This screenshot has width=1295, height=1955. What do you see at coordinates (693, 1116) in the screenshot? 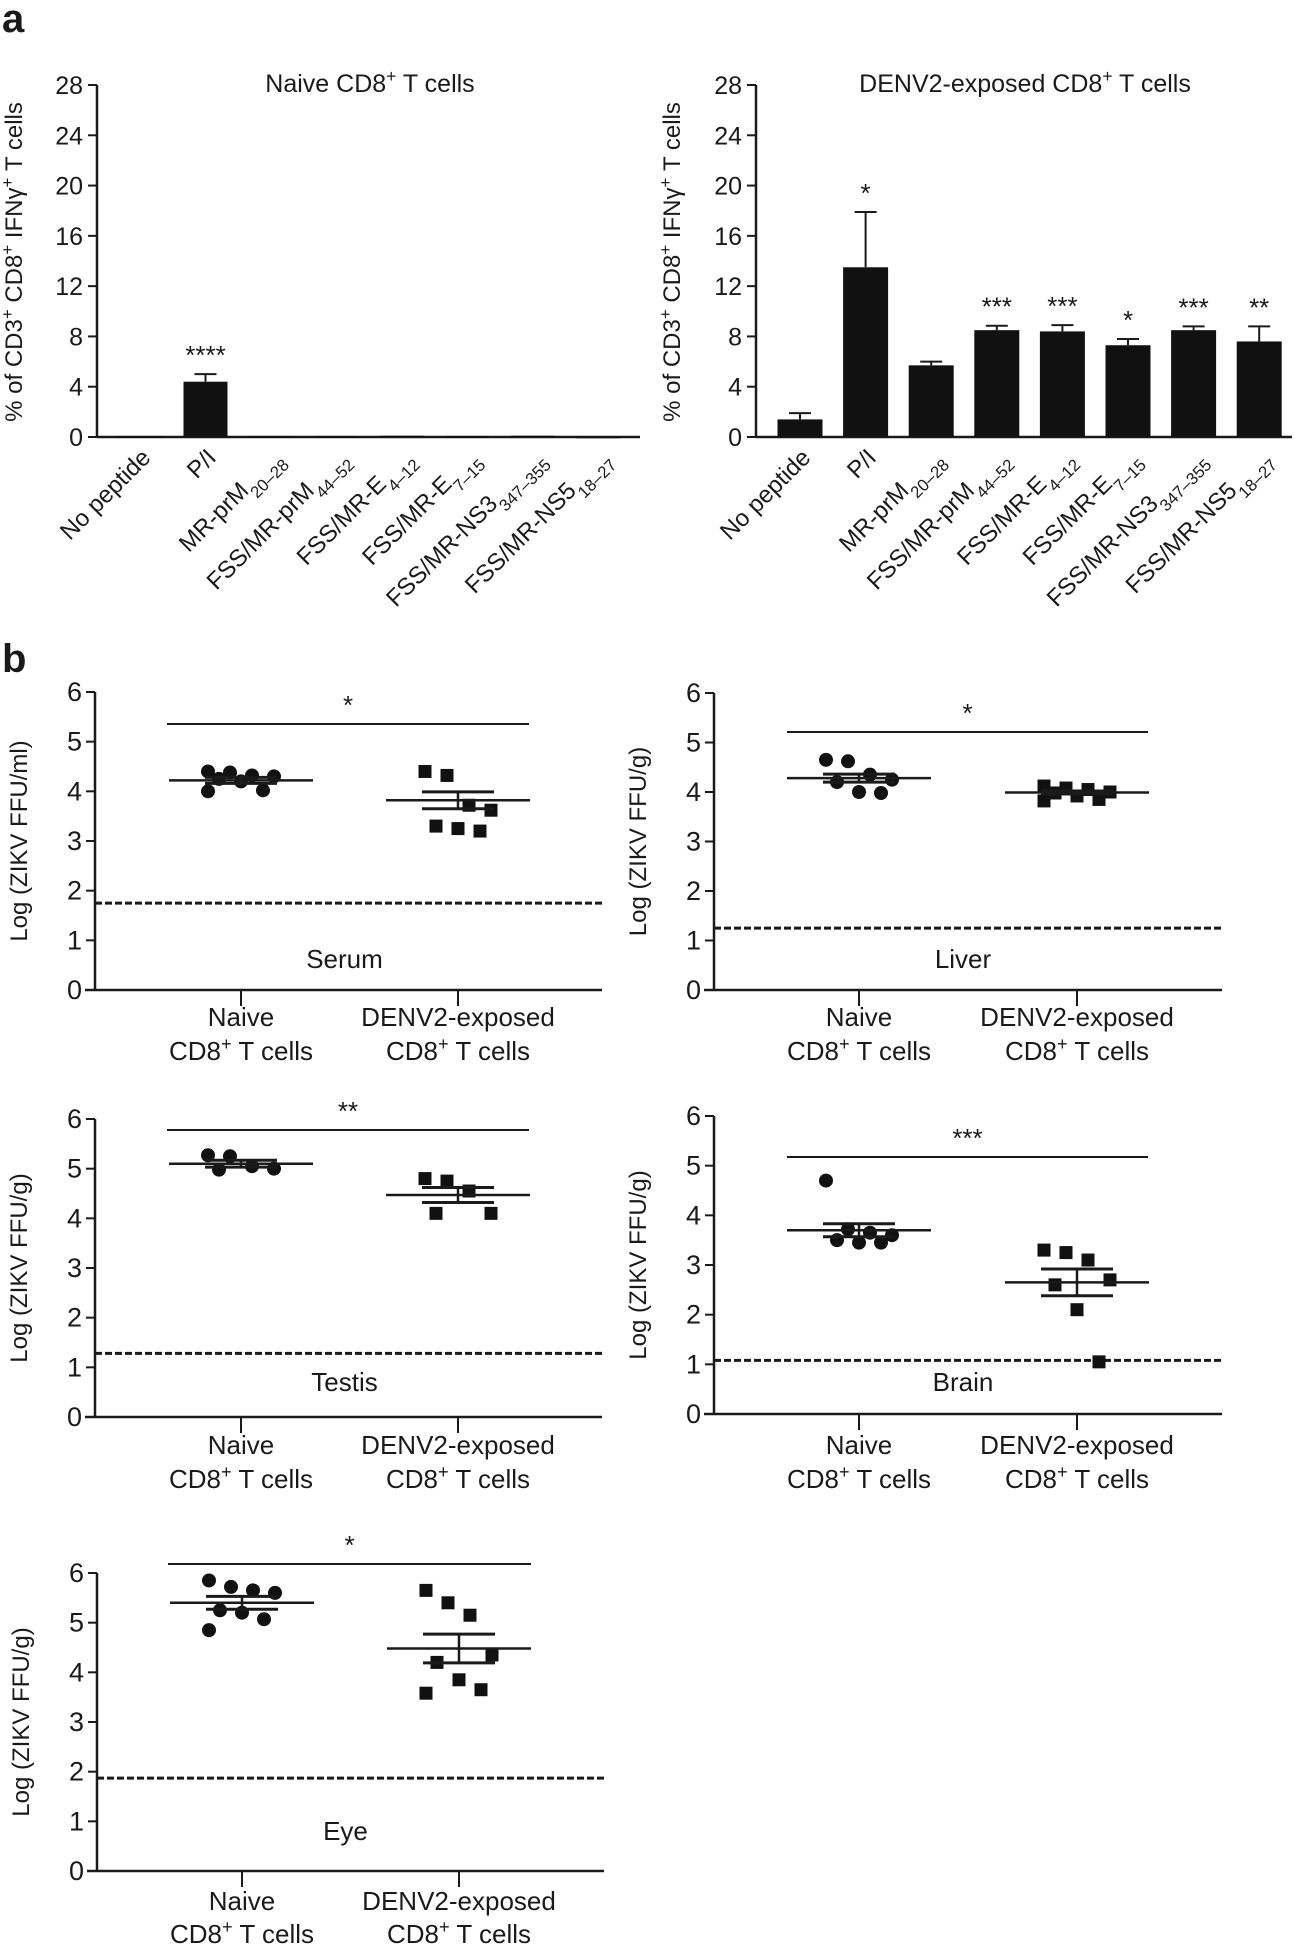
I see `y-tick-label: 6` at bounding box center [693, 1116].